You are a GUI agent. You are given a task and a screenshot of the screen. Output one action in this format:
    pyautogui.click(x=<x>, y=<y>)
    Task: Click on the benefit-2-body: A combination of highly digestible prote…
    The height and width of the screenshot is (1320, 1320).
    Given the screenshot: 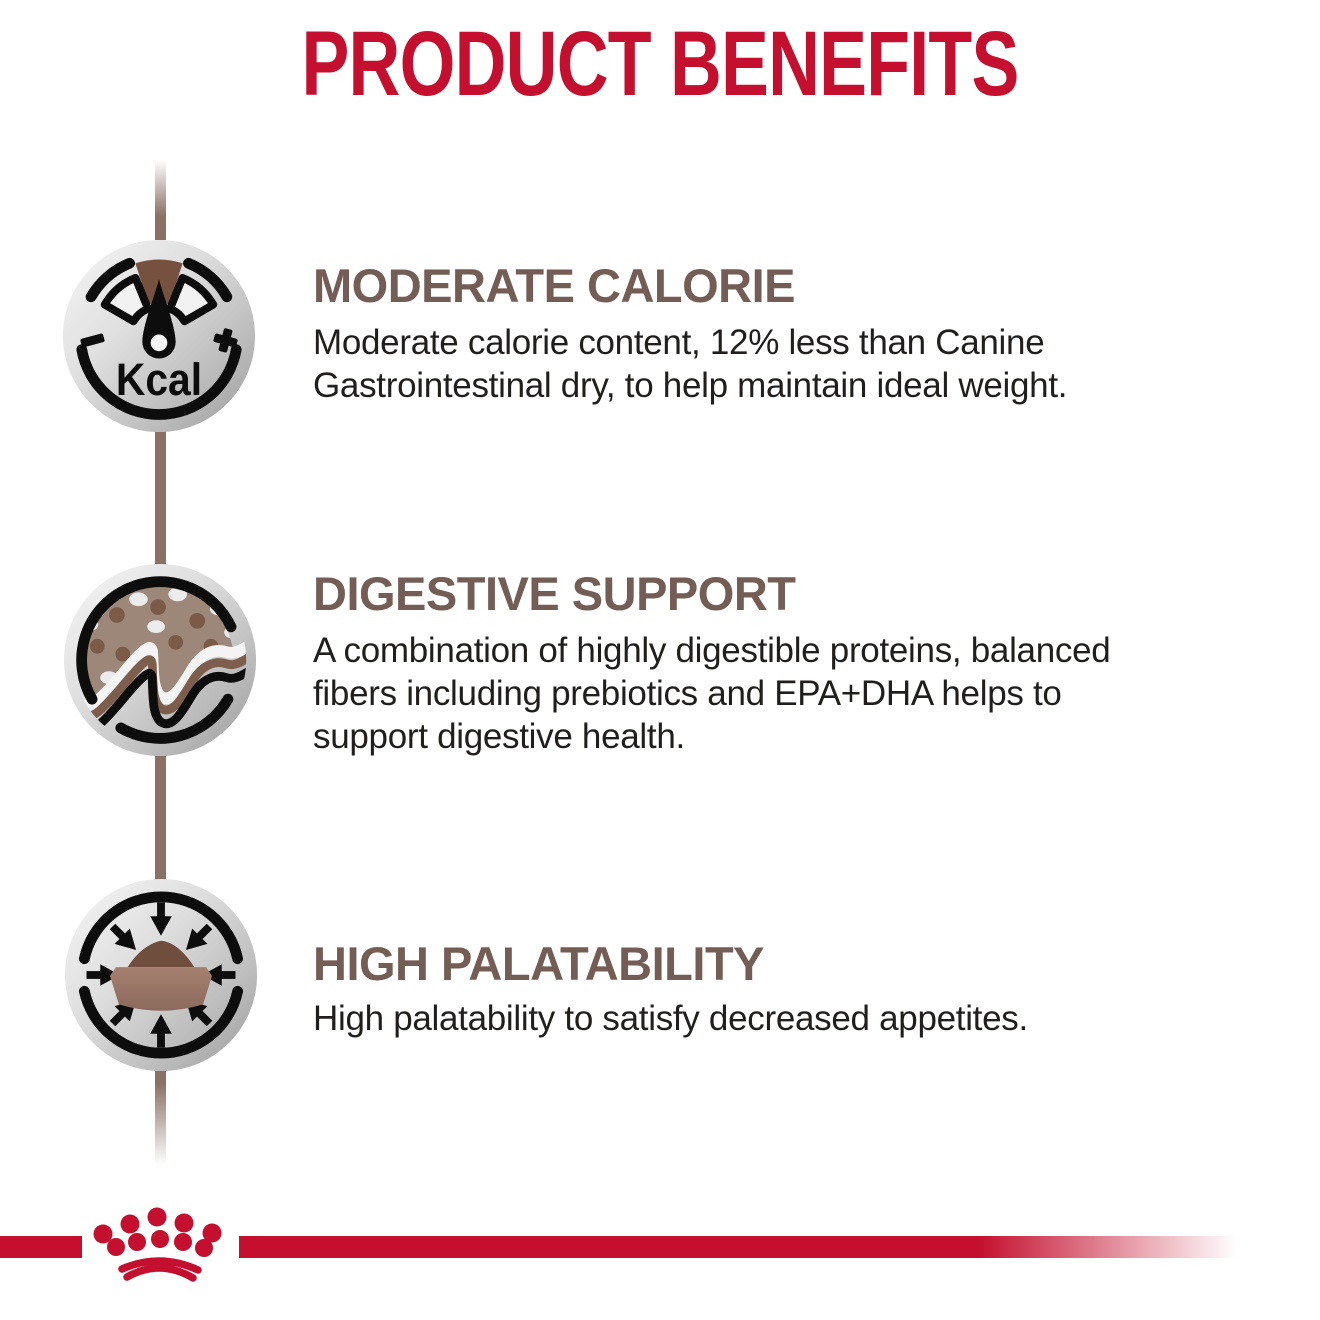 What is the action you would take?
    pyautogui.click(x=712, y=693)
    